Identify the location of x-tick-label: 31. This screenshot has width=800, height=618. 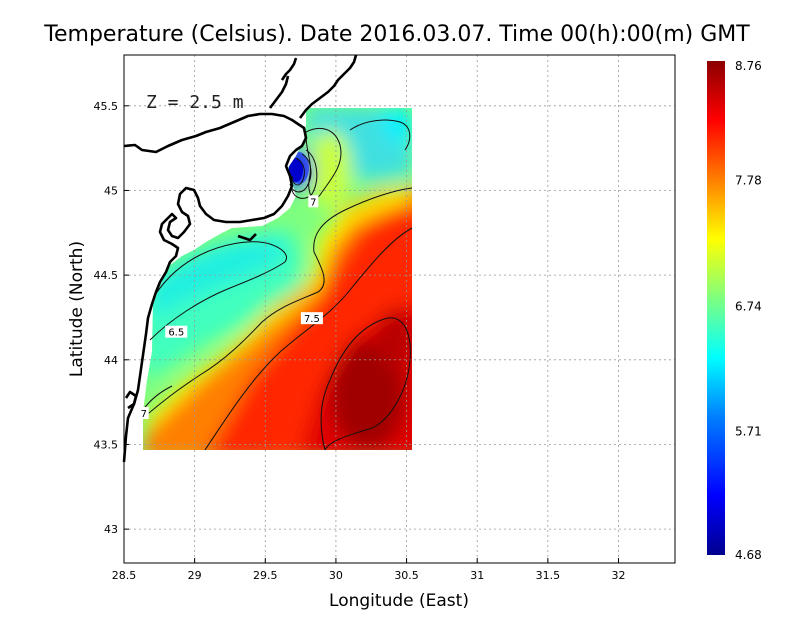
(477, 575).